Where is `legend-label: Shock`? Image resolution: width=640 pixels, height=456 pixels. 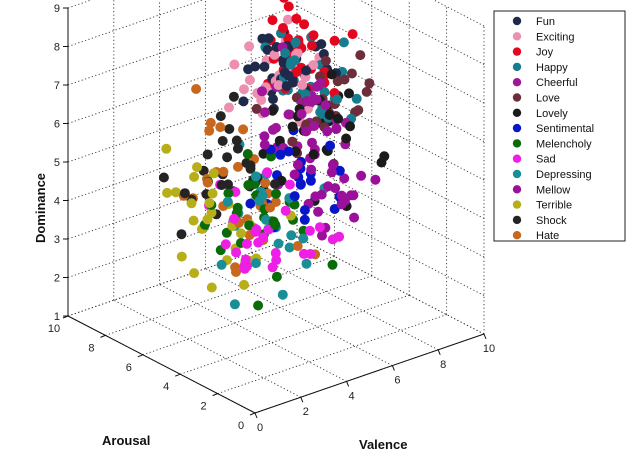 legend-label: Shock is located at coordinates (551, 221).